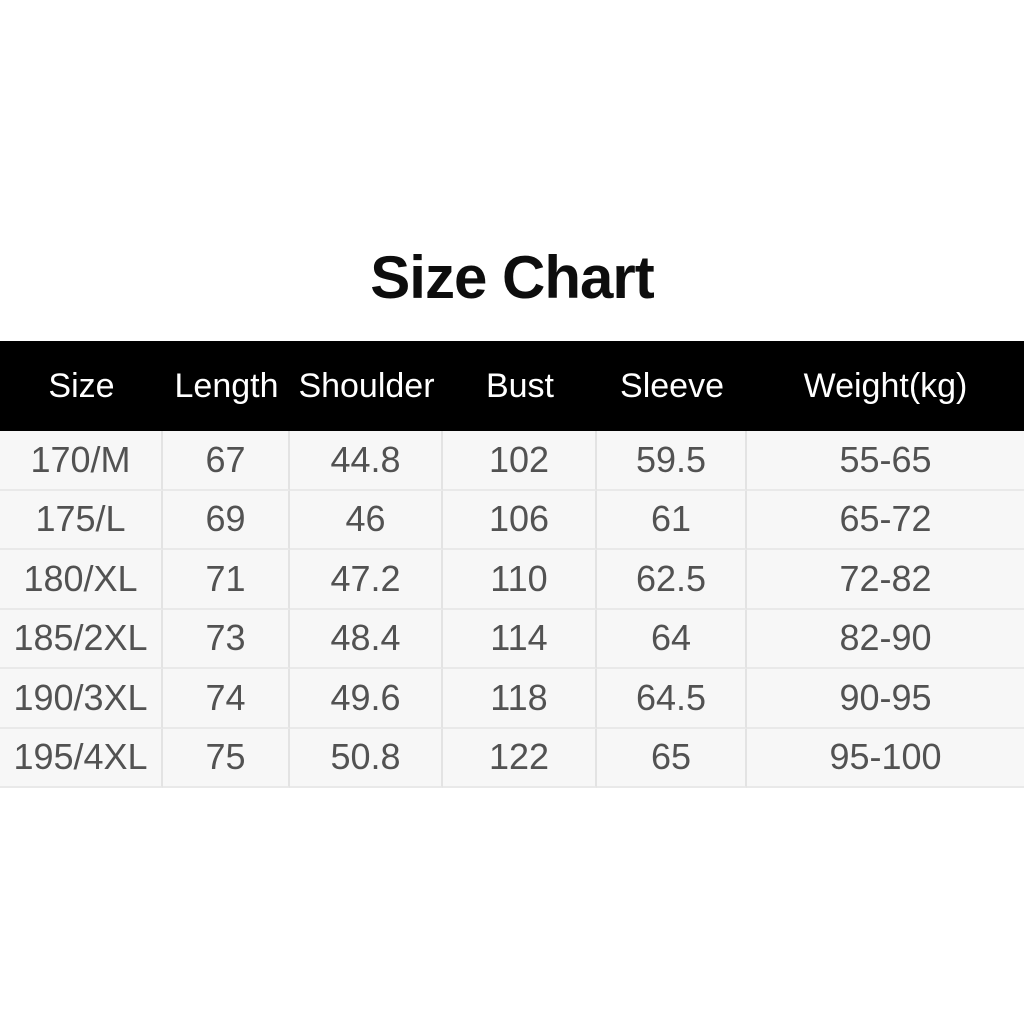 This screenshot has width=1024, height=1024. Describe the element at coordinates (520, 699) in the screenshot. I see `table-cell-bust: 118` at that location.